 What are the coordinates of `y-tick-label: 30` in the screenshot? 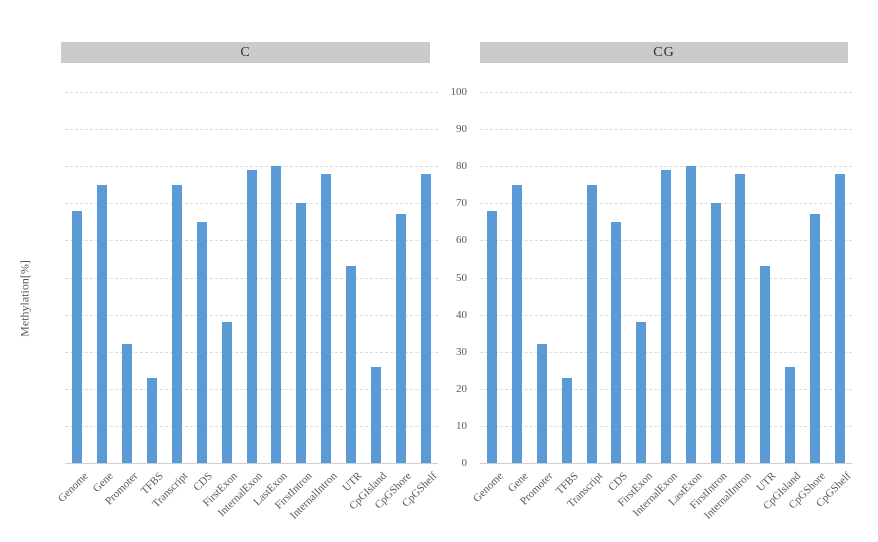 It's located at (461, 351).